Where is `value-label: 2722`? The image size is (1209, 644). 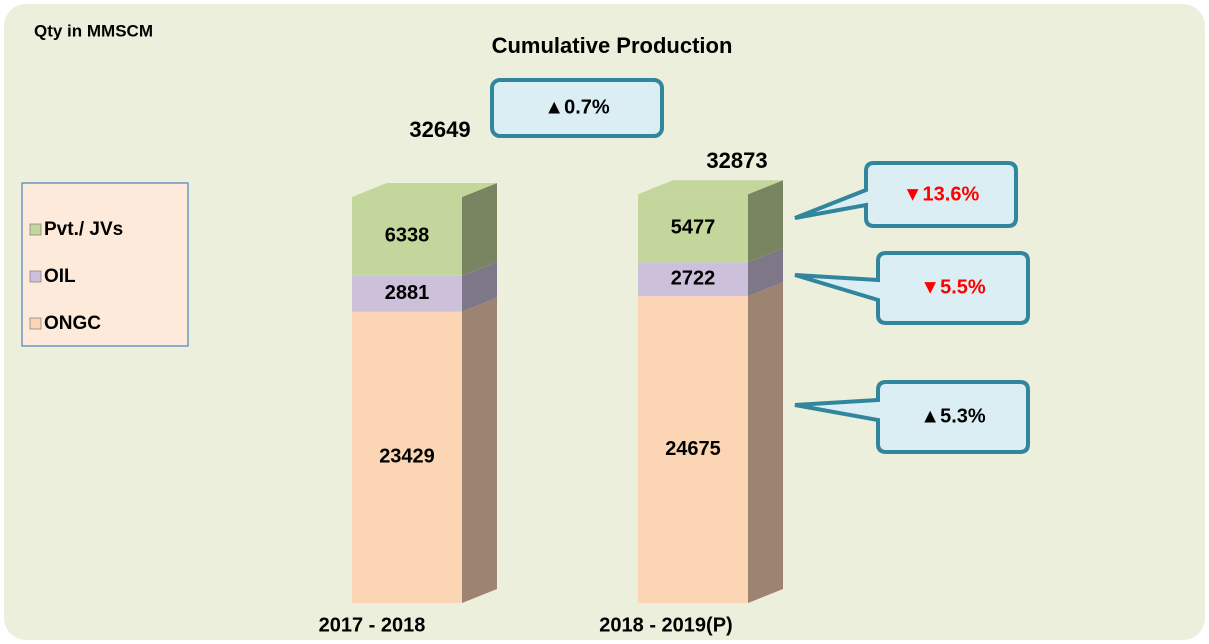
value-label: 2722 is located at coordinates (693, 279).